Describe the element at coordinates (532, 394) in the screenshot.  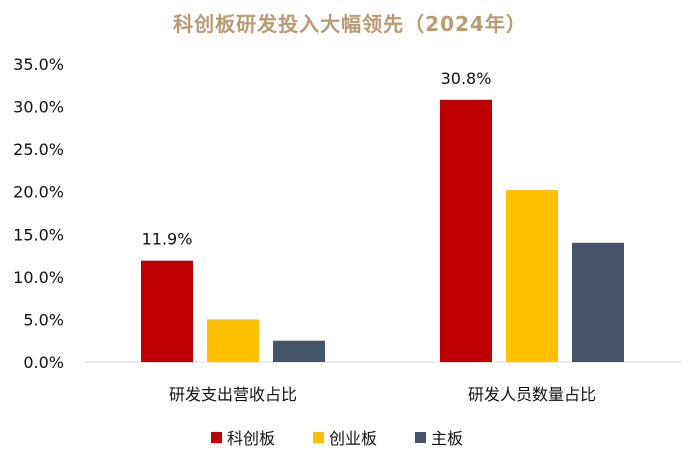
I see `x-tick-label: 研发人员数量占比` at that location.